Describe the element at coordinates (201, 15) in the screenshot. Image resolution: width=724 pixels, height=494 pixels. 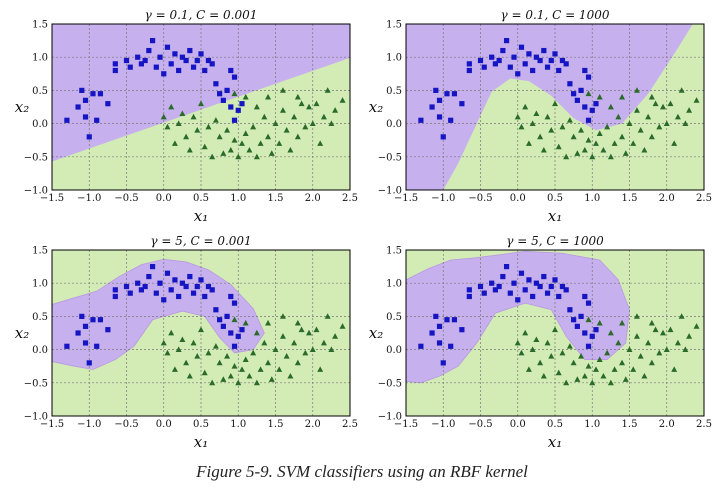
I see `chart-title: γ = 0.1, C = 0.001` at that location.